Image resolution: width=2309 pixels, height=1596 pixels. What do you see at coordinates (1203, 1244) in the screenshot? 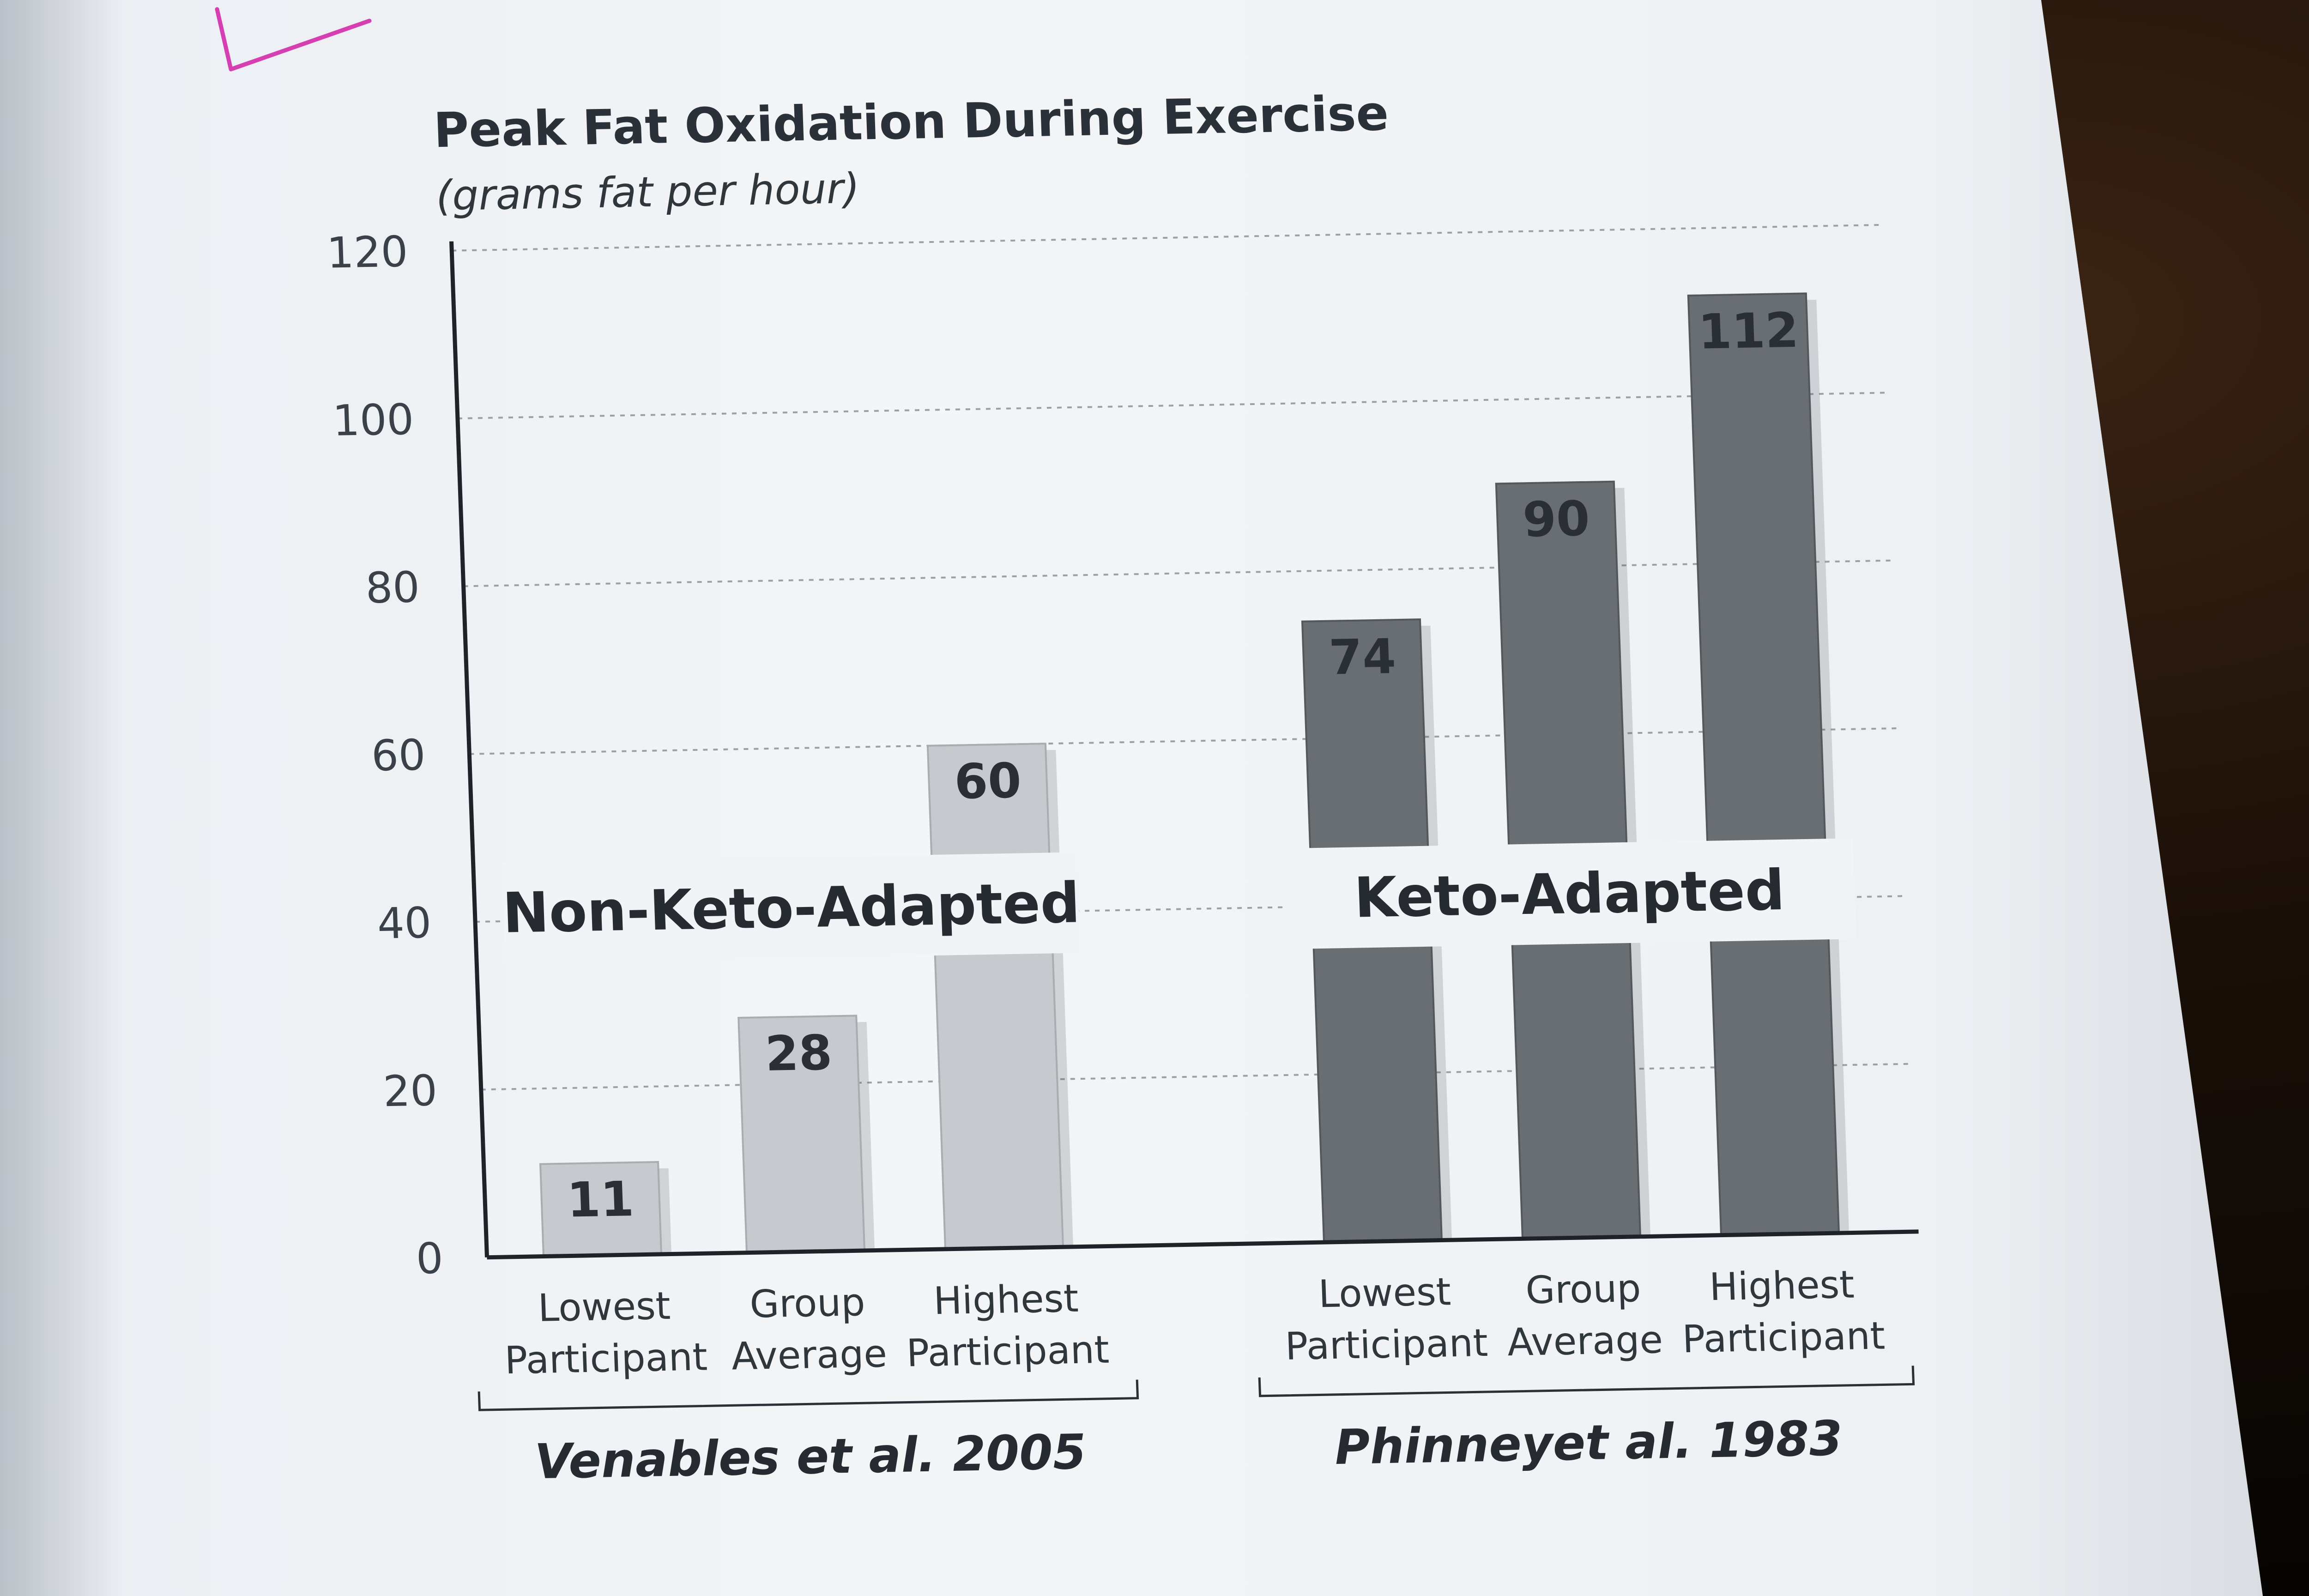
I see `x-axis-line` at bounding box center [1203, 1244].